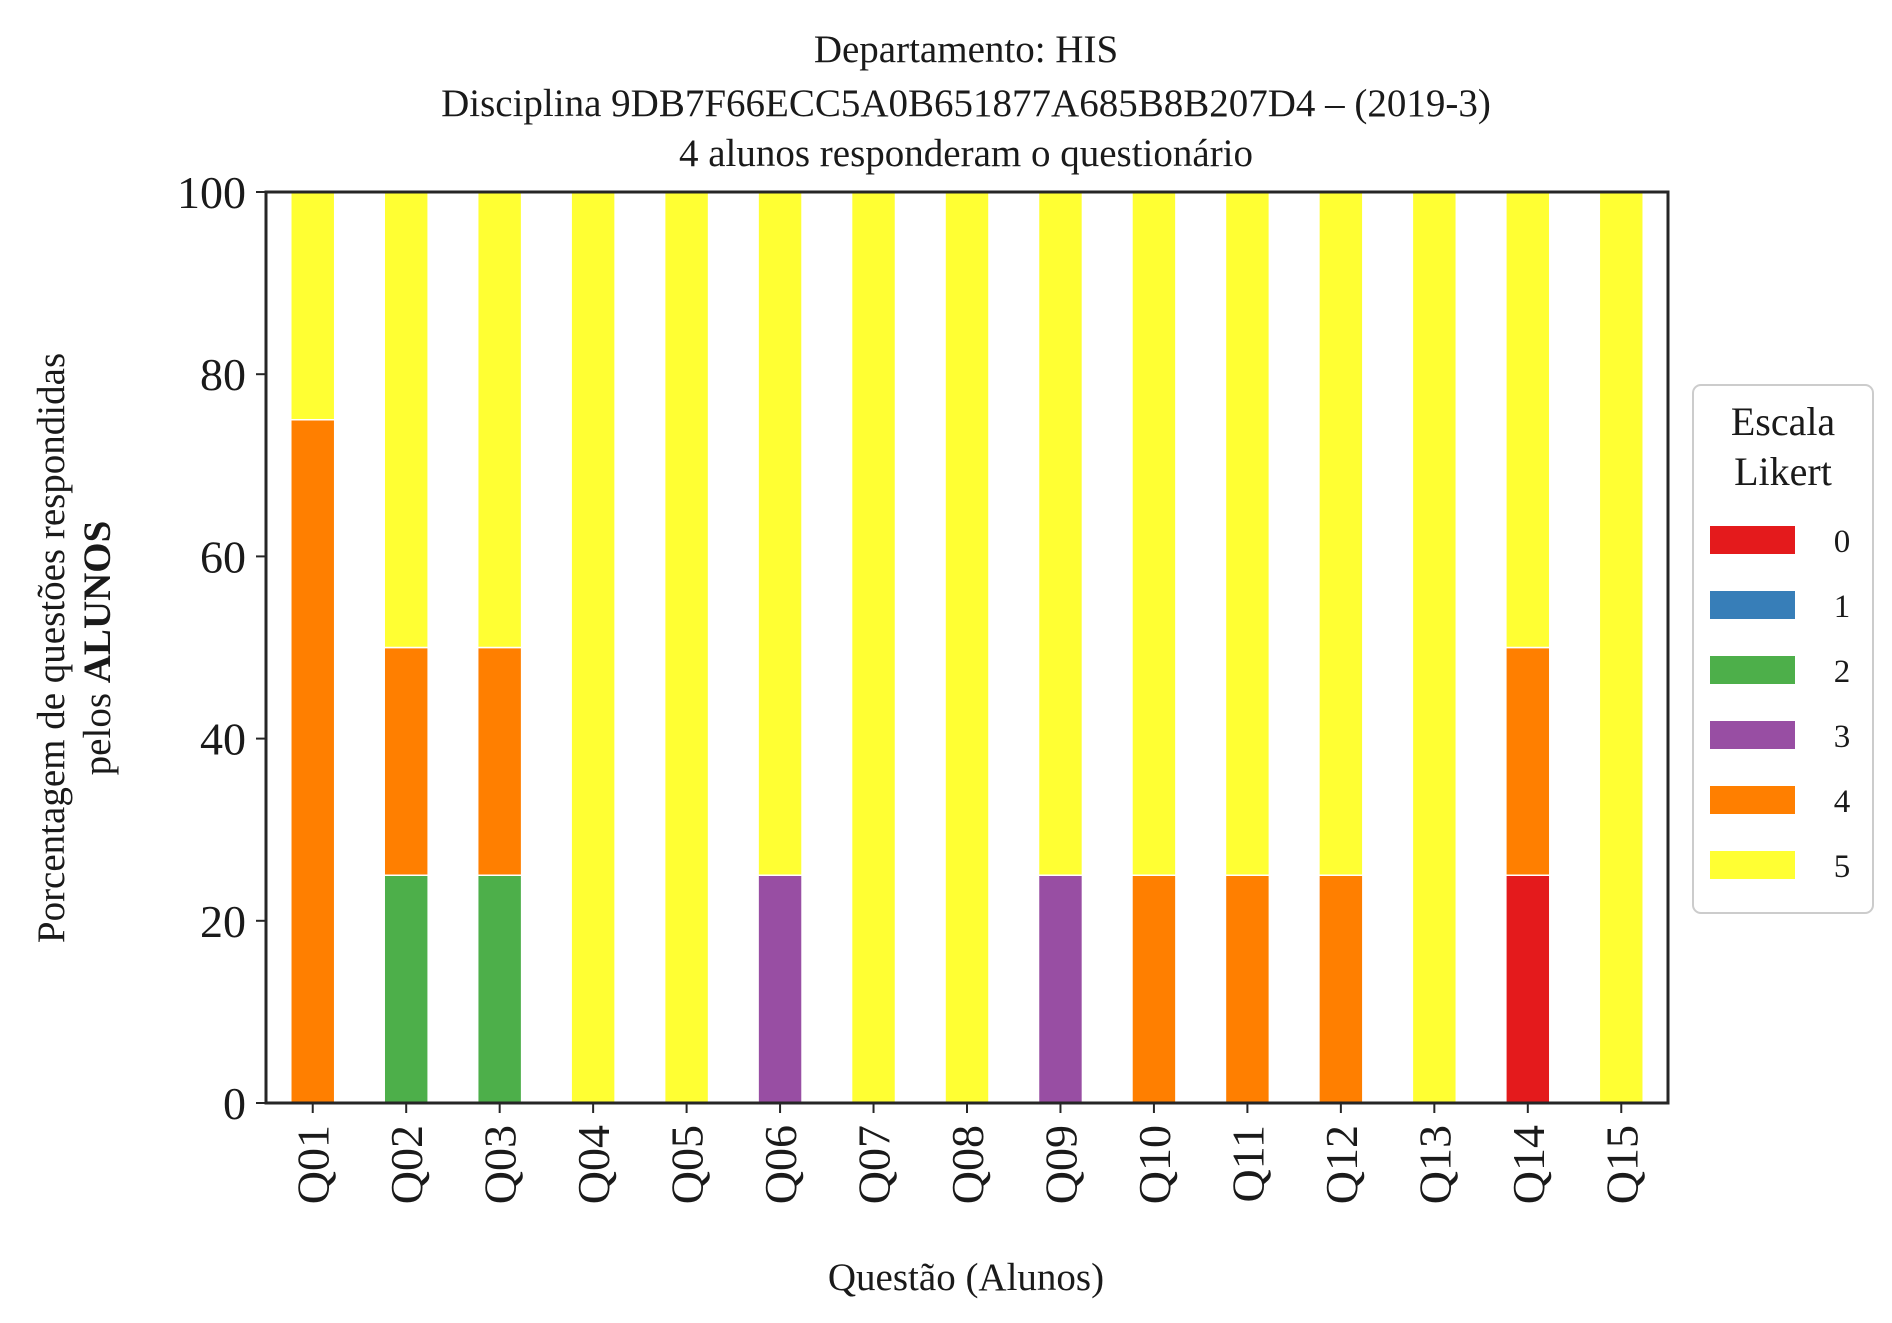 Image resolution: width=1892 pixels, height=1323 pixels. Describe the element at coordinates (1783, 471) in the screenshot. I see `legend-title-line-2: Likert` at that location.